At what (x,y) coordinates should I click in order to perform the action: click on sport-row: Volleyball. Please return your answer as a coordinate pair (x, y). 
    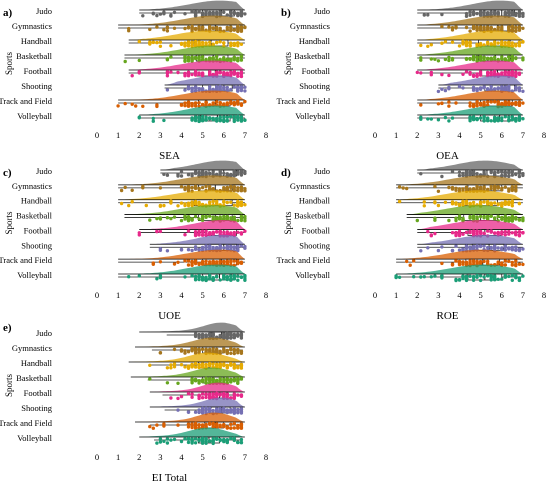
    Looking at the image, I should click on (131, 436).